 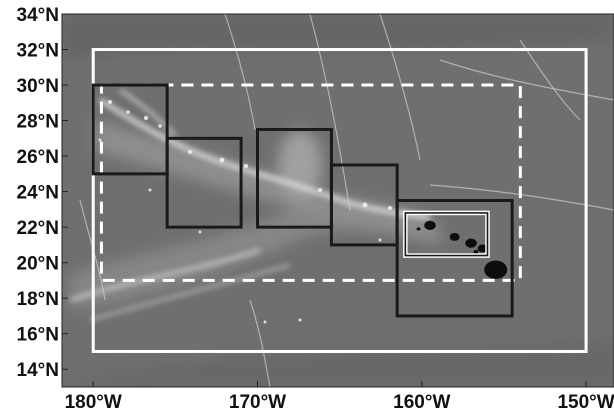 I want to click on y-tick-label: 32°N, so click(x=38, y=51).